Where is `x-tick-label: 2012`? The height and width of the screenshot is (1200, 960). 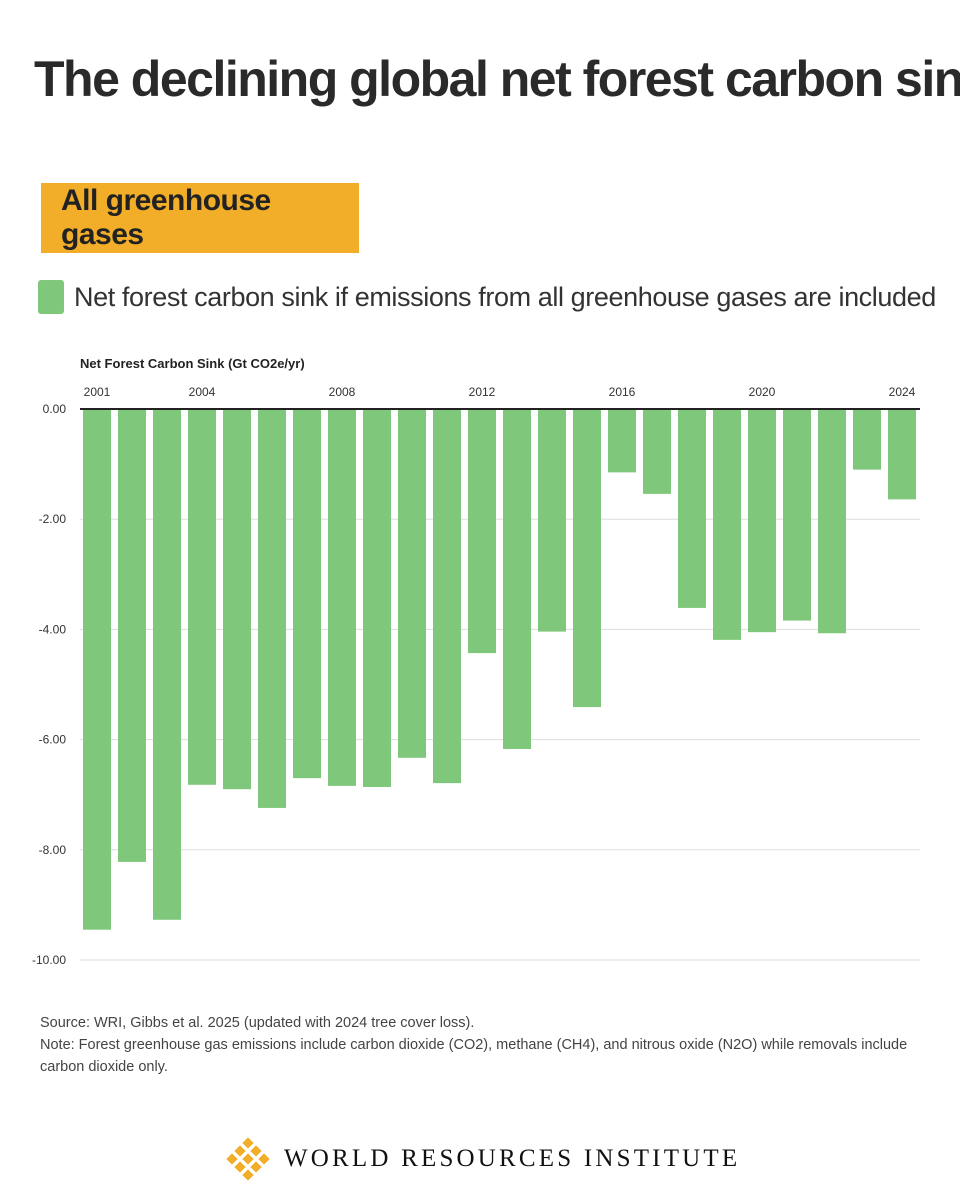
x-tick-label: 2012 is located at coordinates (482, 392).